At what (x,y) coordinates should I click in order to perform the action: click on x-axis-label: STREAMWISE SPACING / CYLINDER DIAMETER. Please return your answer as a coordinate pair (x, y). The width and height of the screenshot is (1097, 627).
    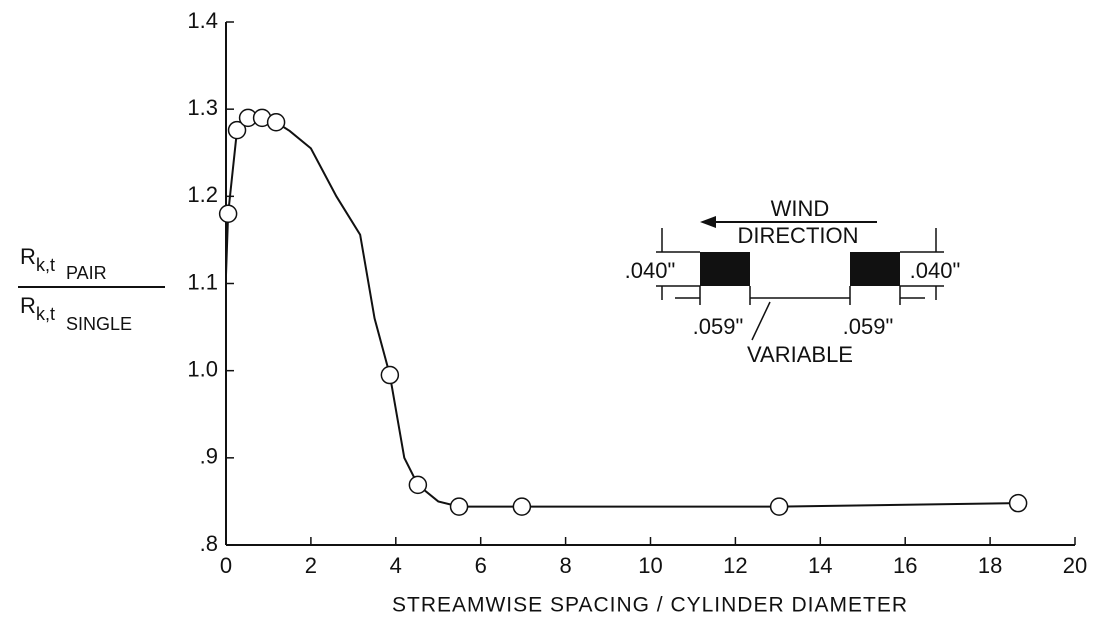
    Looking at the image, I should click on (650, 605).